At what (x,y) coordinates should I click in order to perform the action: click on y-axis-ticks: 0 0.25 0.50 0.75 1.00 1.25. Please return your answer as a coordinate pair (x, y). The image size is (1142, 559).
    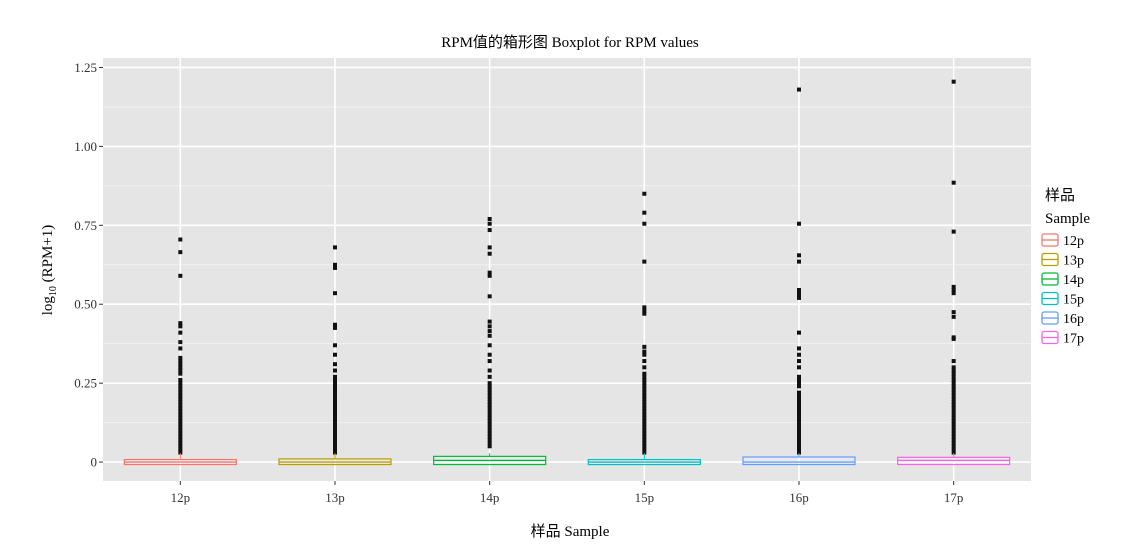
    Looking at the image, I should click on (88, 265).